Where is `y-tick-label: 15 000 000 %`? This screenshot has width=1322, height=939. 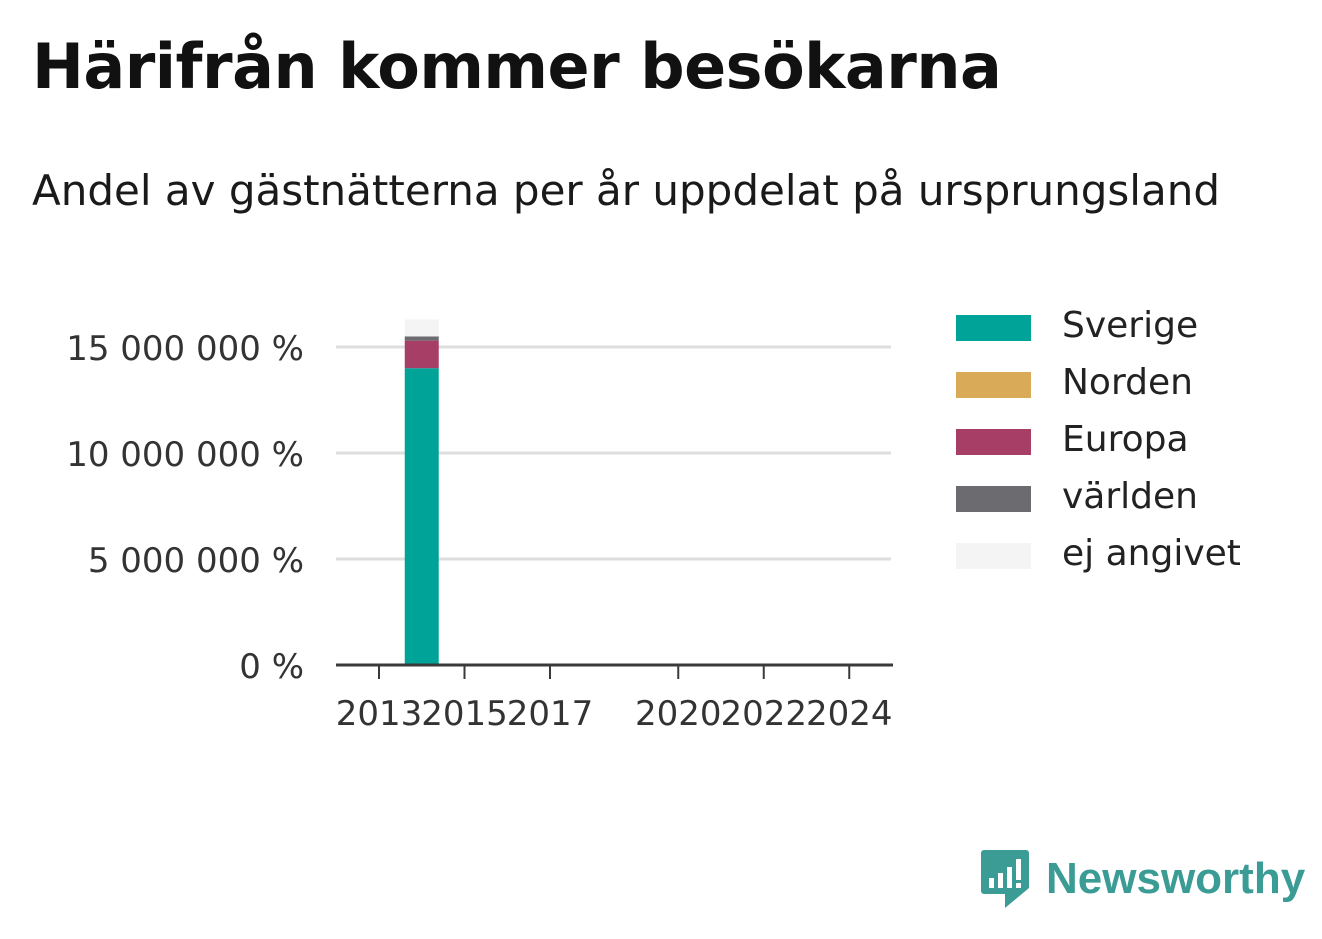
y-tick-label: 15 000 000 % is located at coordinates (185, 349).